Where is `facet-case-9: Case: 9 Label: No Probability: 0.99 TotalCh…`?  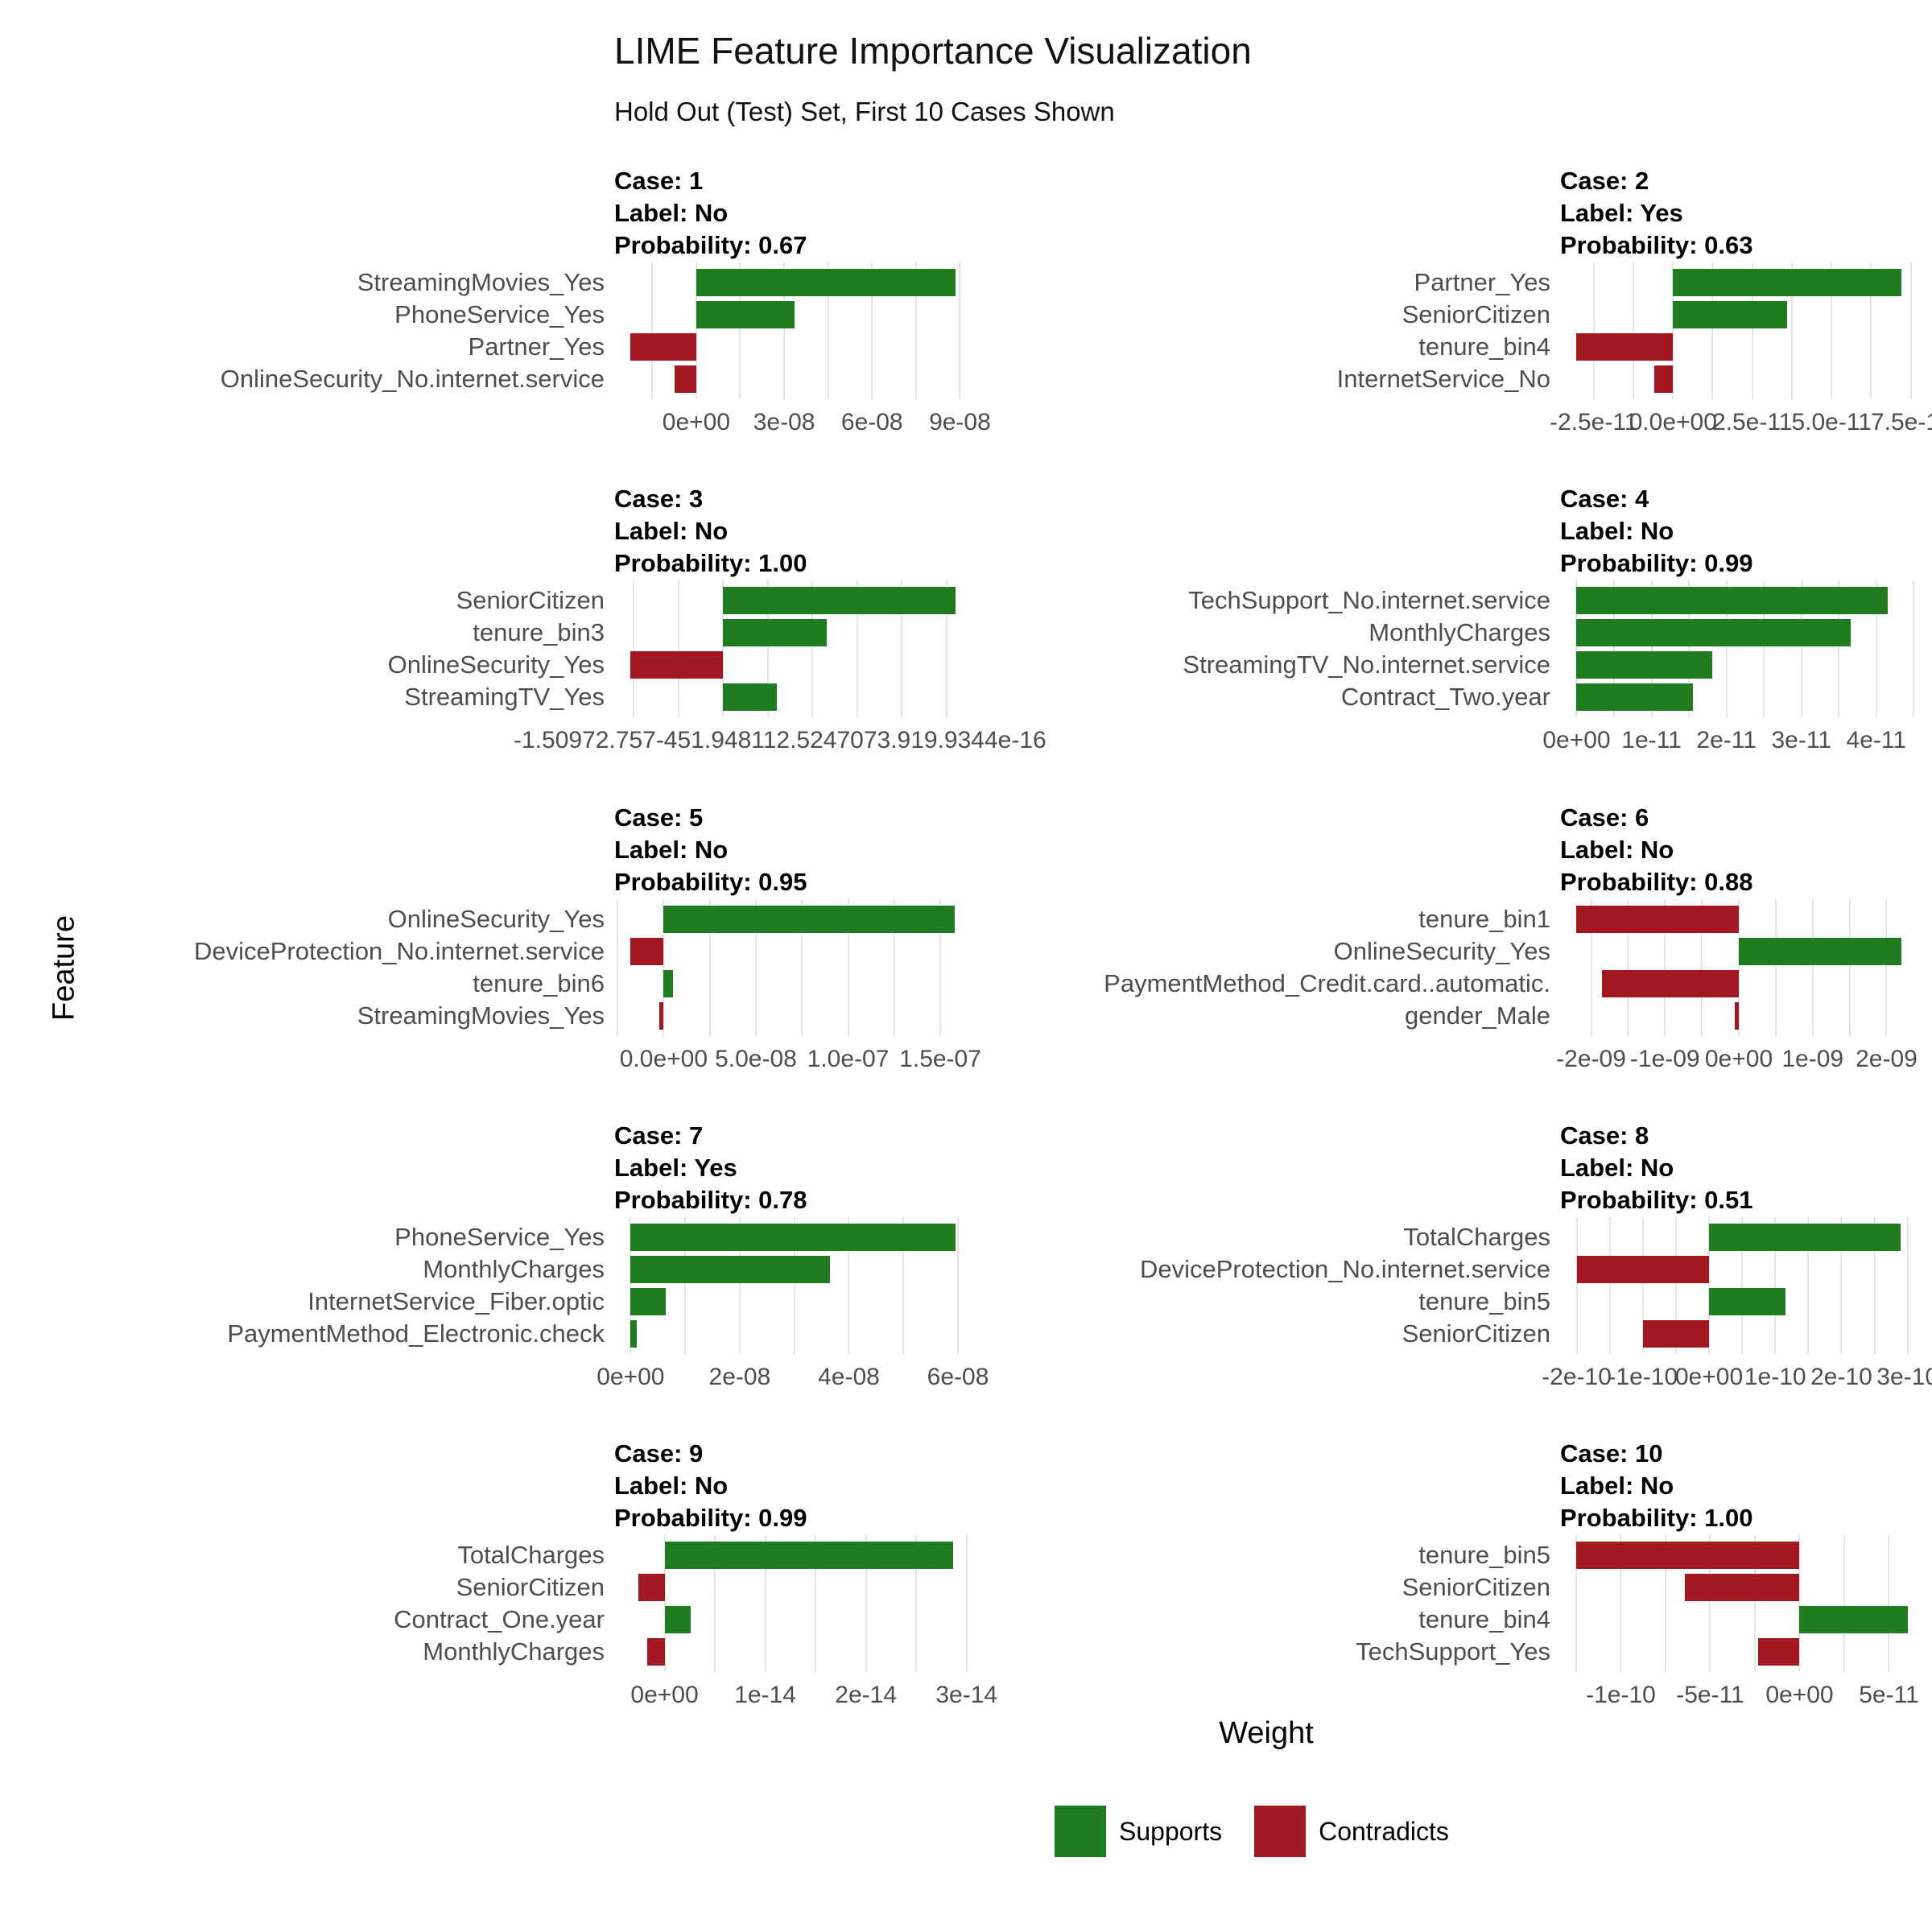
facet-case-9: Case: 9 Label: No Probability: 0.99 TotalCh… is located at coordinates (498, 1595).